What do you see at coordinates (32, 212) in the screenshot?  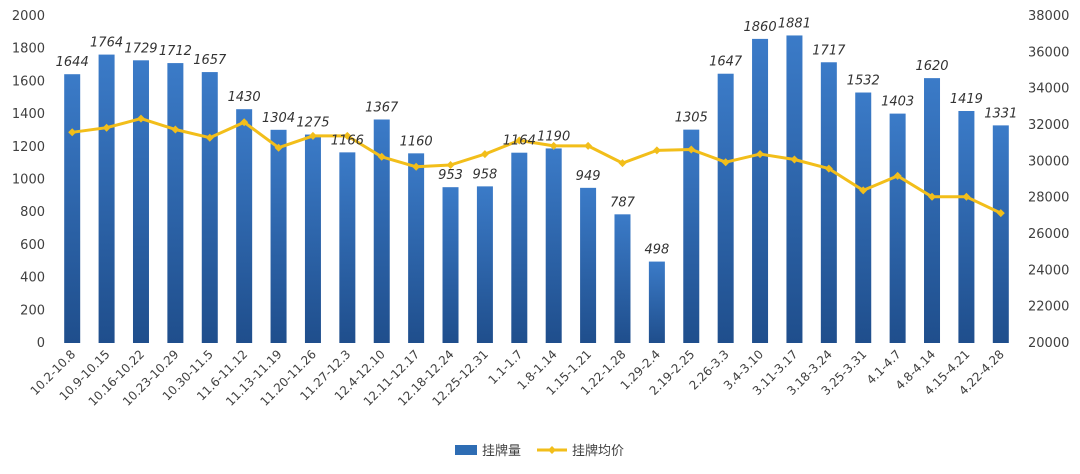 I see `left-tick-800: 800` at bounding box center [32, 212].